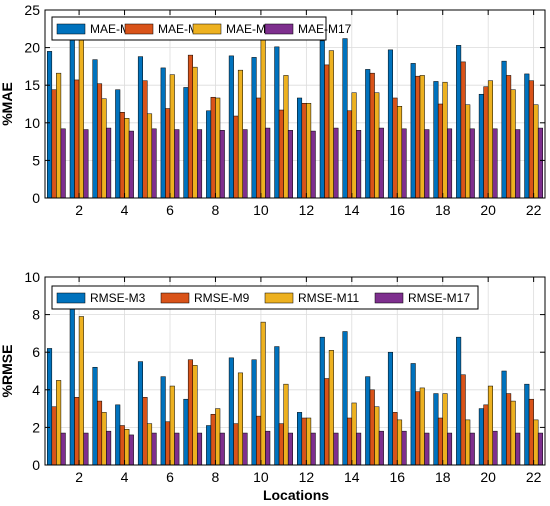  What do you see at coordinates (397, 477) in the screenshot?
I see `x-tick-label: 16` at bounding box center [397, 477].